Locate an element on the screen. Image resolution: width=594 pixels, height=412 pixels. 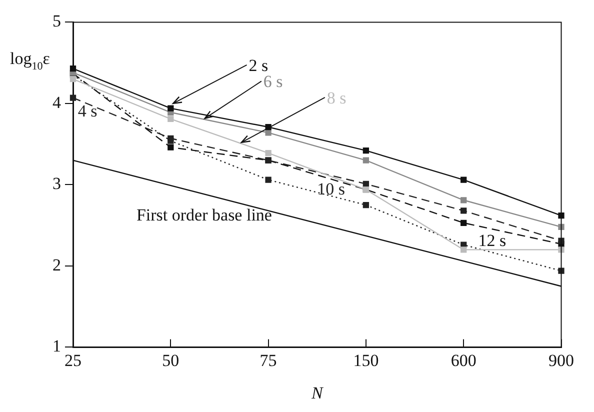
x-tick-label: 900 is located at coordinates (561, 360).